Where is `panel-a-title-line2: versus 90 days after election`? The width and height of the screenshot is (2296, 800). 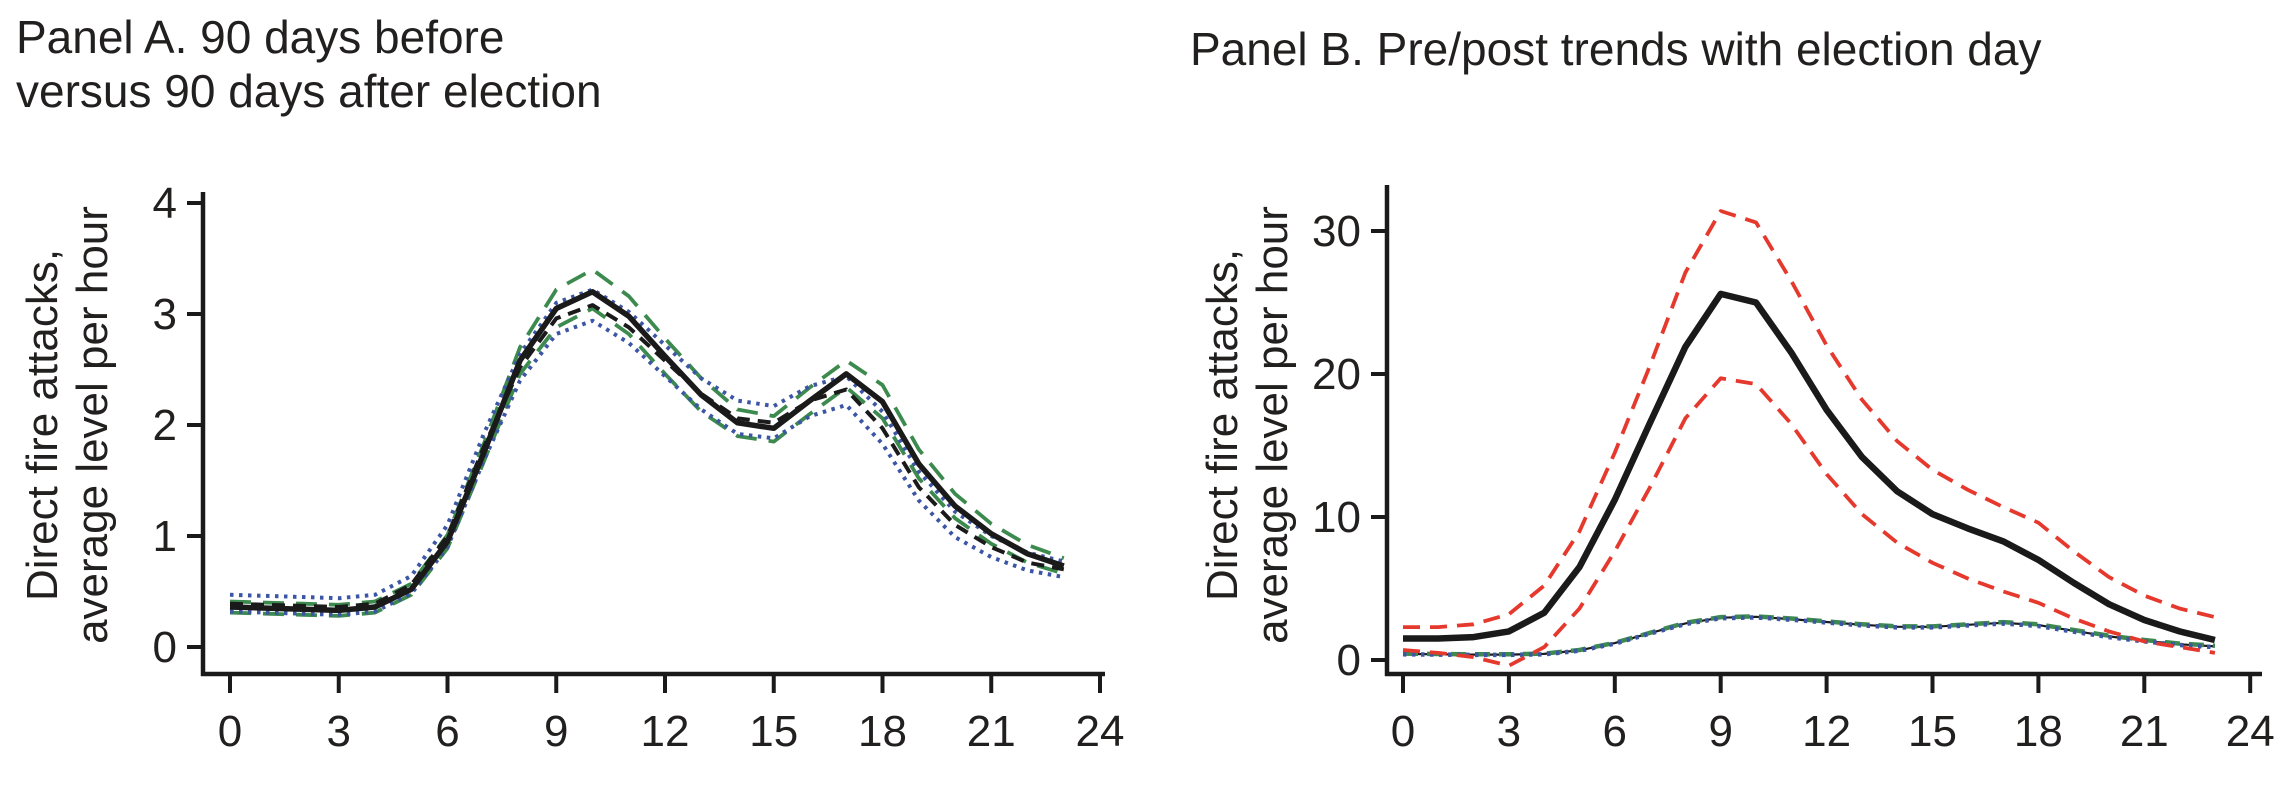
panel-a-title-line2: versus 90 days after election is located at coordinates (309, 91).